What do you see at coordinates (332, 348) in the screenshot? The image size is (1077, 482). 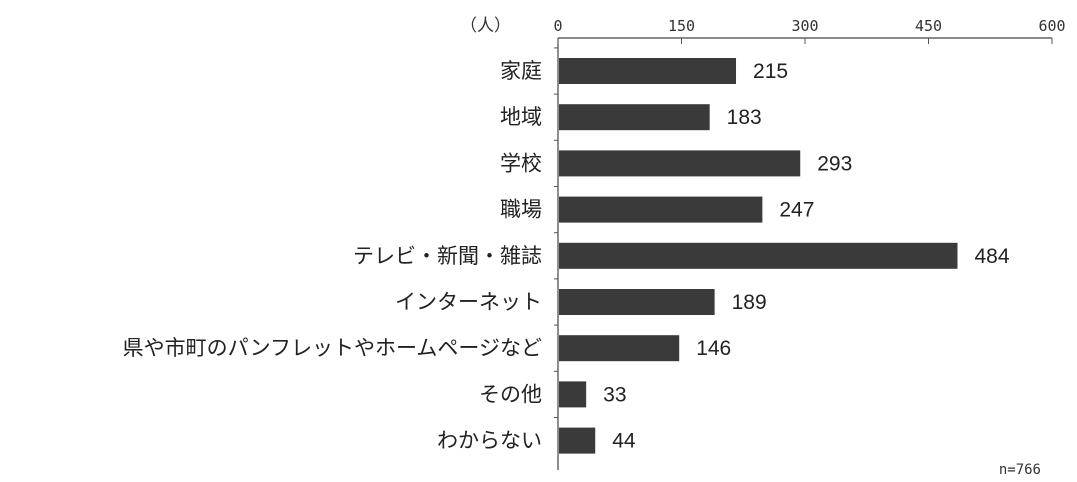 I see `category-label: 県や市町のパンフレットやホームページなど` at bounding box center [332, 348].